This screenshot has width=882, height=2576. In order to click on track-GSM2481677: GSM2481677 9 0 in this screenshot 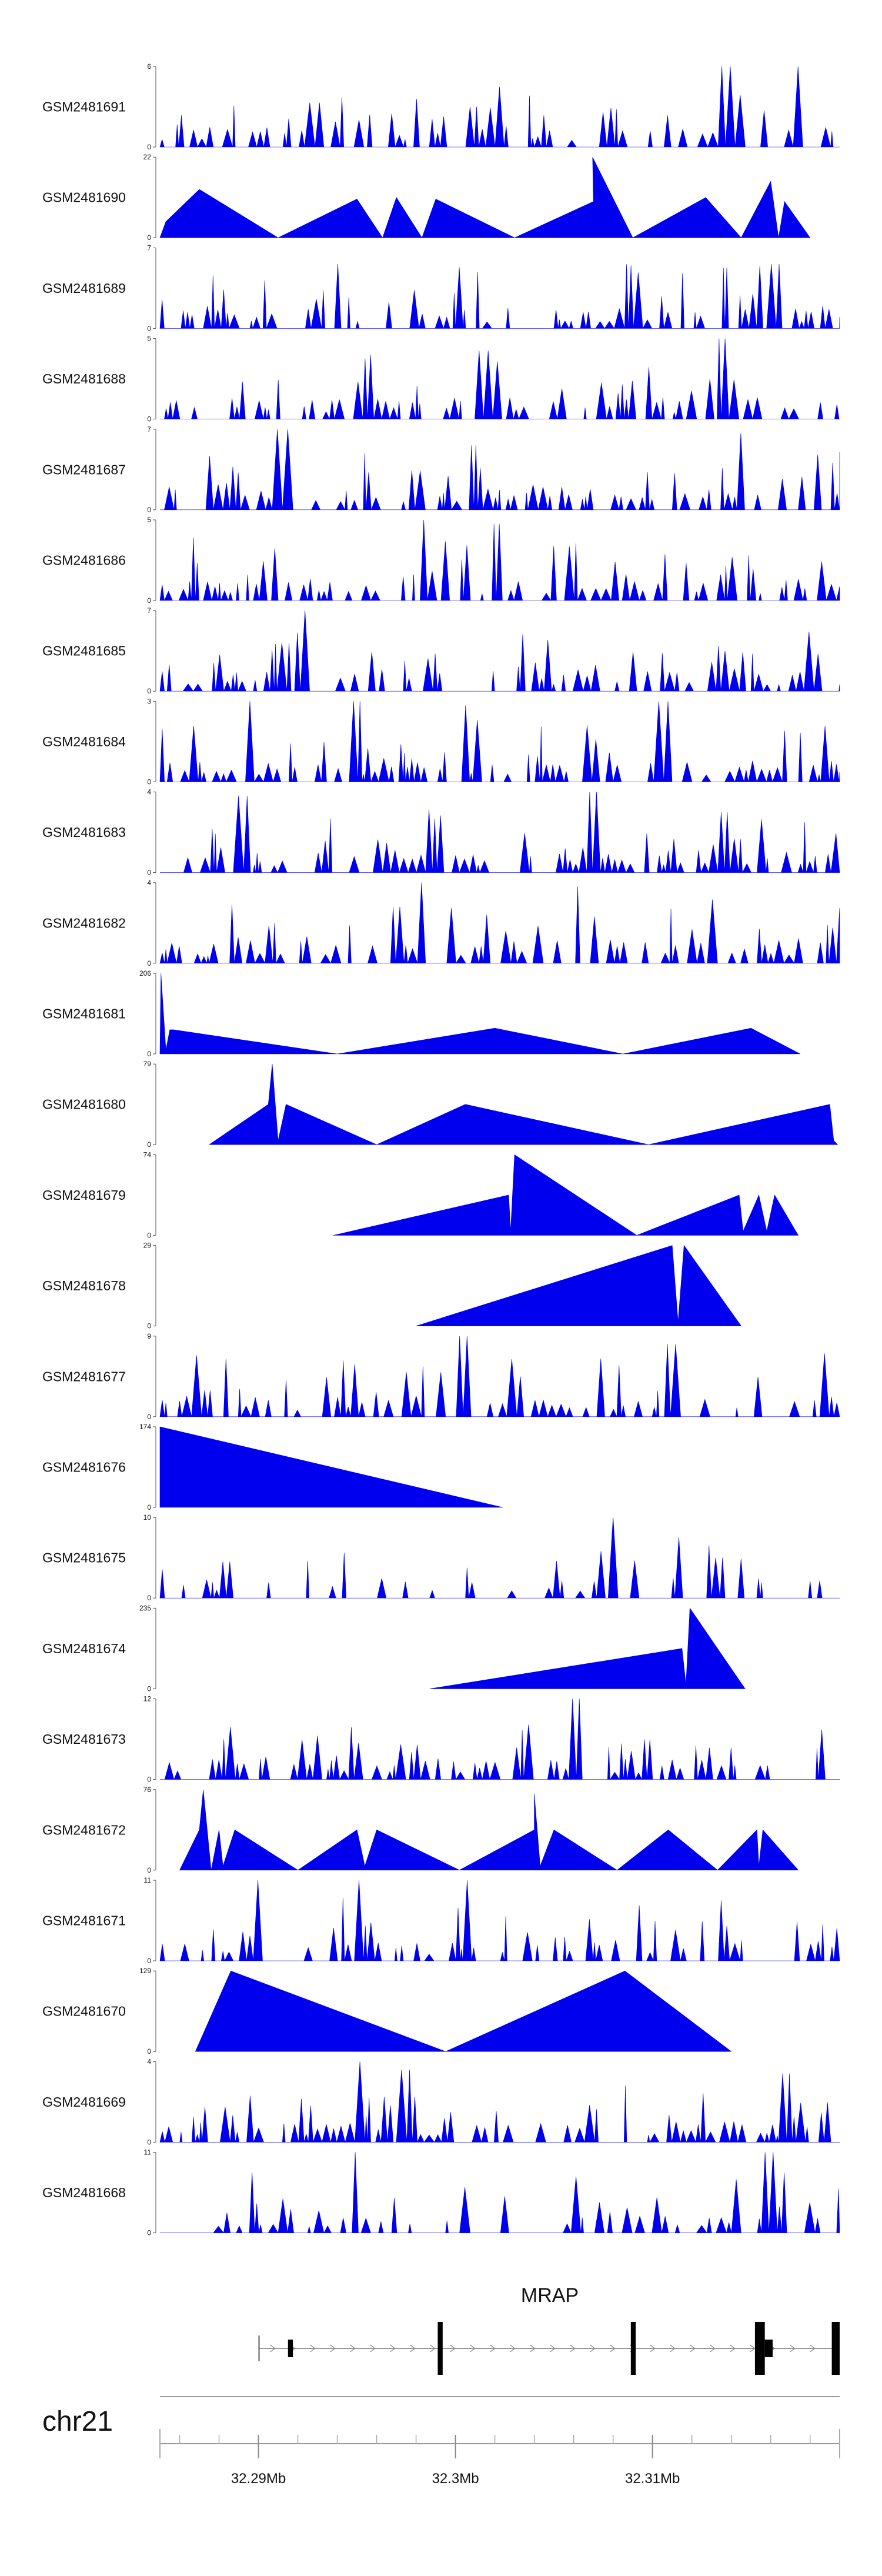, I will do `click(441, 1376)`.